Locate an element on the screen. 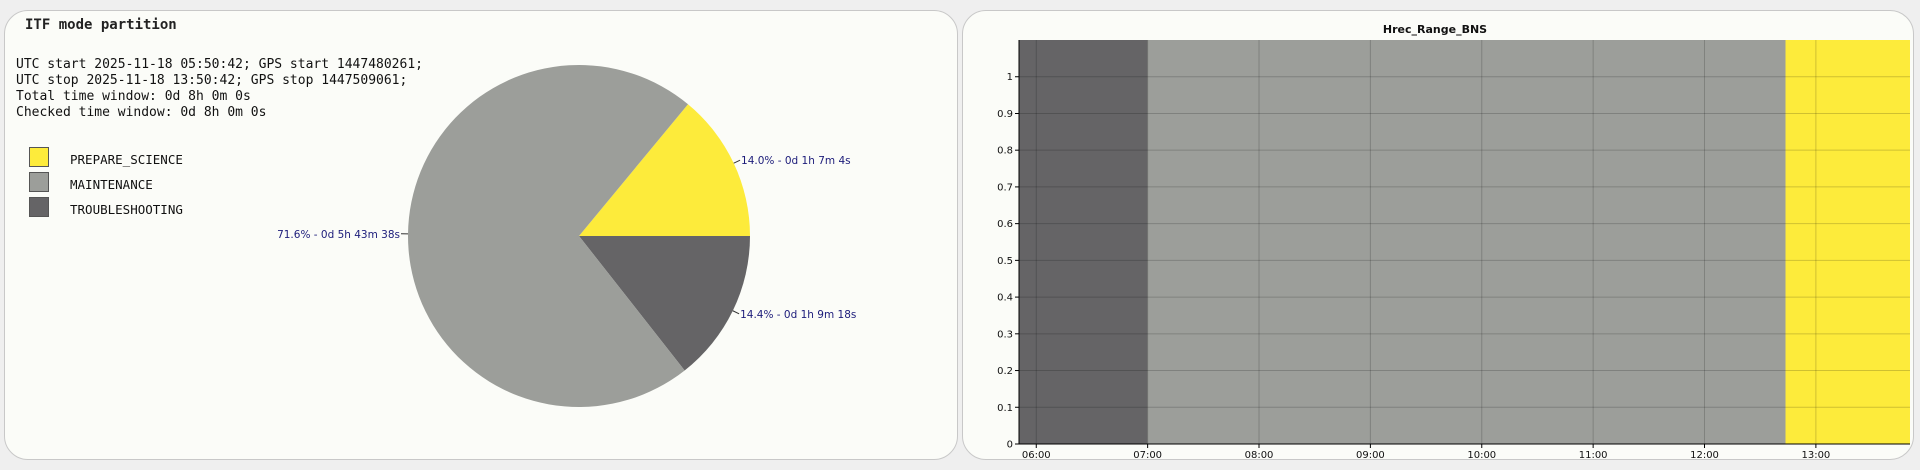 This screenshot has width=1920, height=470. y-tick-label: 0.8 is located at coordinates (1005, 151).